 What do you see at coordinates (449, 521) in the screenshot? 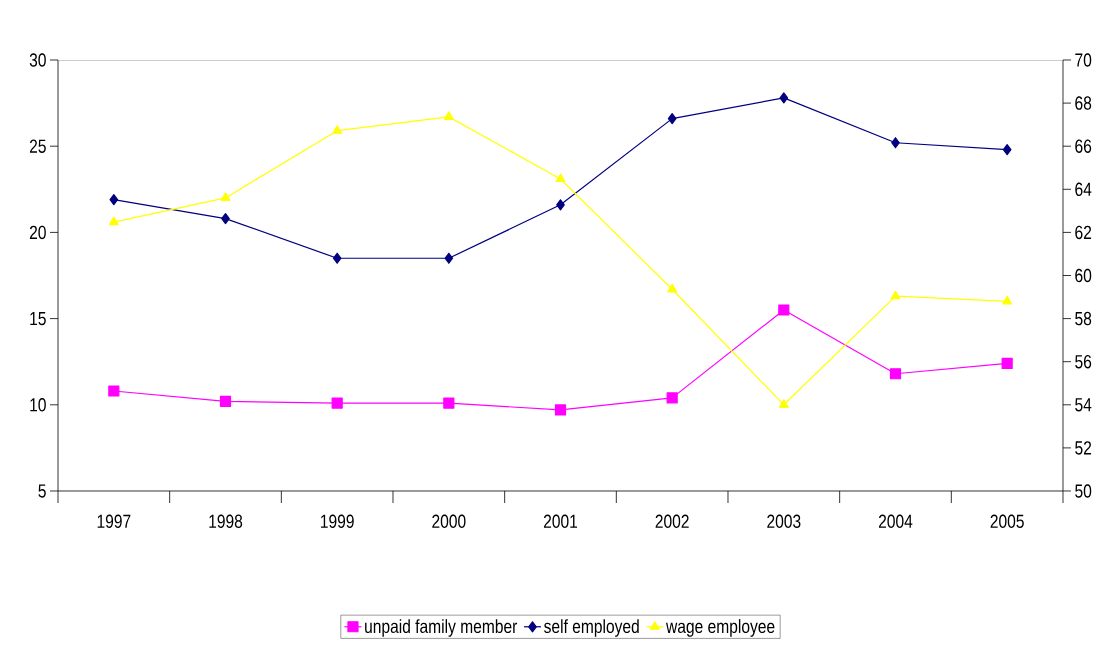
I see `x-tick-label: 2000` at bounding box center [449, 521].